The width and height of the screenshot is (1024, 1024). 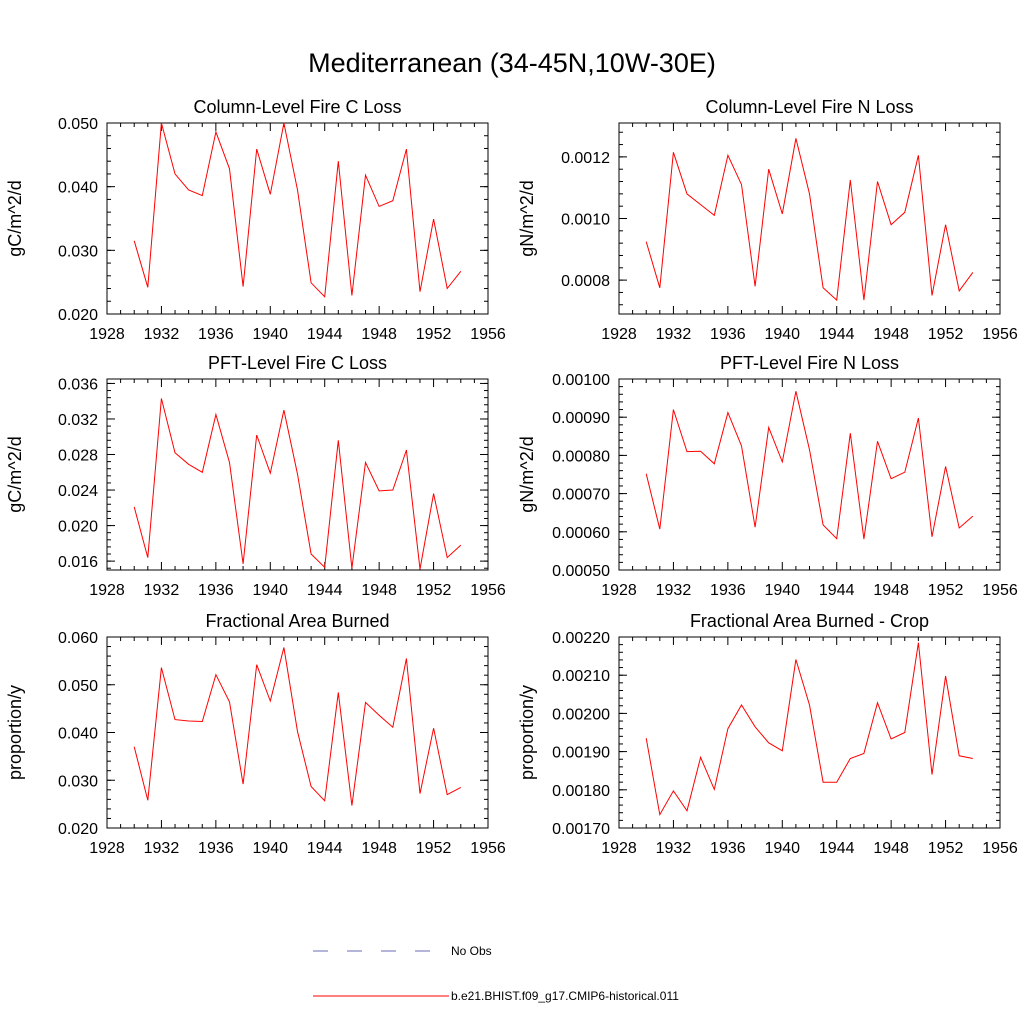 I want to click on legend-label-model: b.e21.BHIST.f09_g17.CMIP6-historical.011, so click(x=565, y=996).